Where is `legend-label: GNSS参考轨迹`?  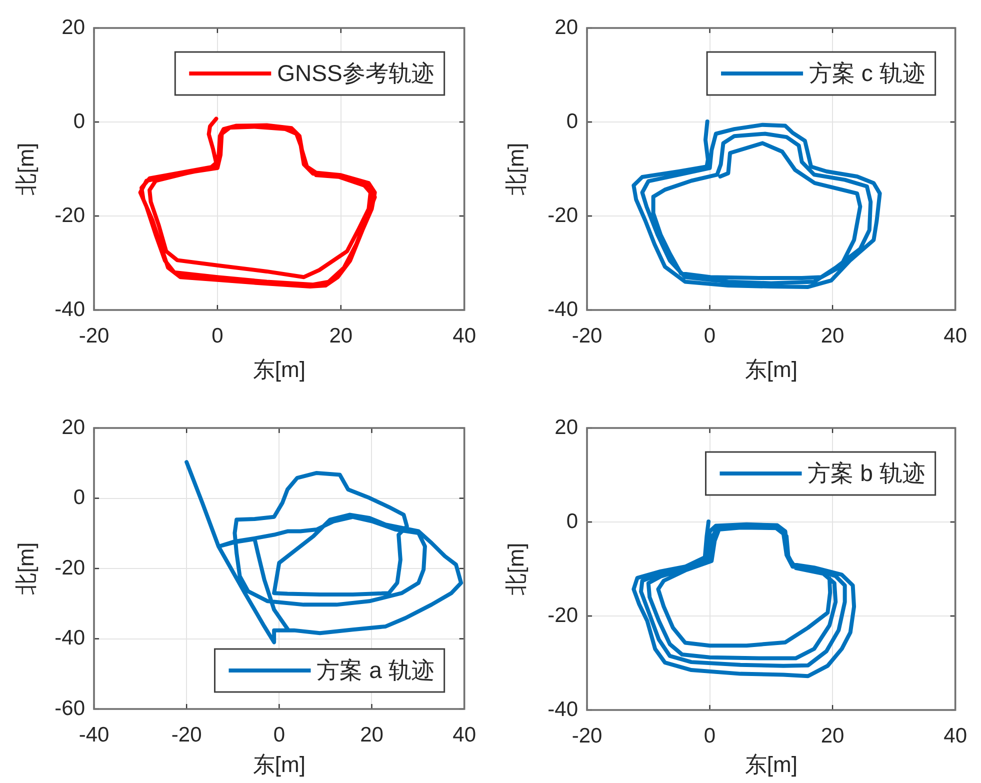
legend-label: GNSS参考轨迹 is located at coordinates (355, 73).